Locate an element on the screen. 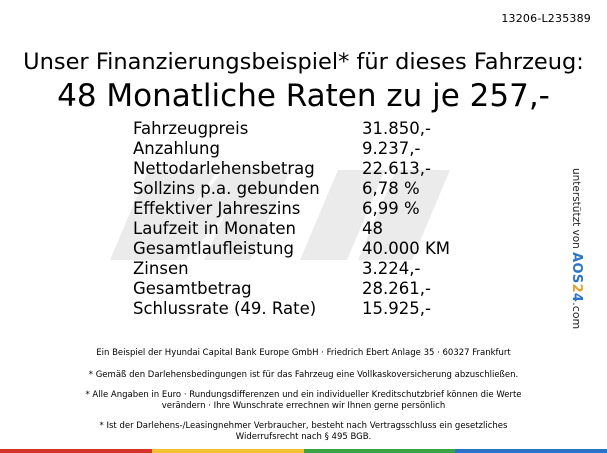 This screenshot has width=607, height=453. finance-row: Zinsen 3.224,- is located at coordinates (291, 269).